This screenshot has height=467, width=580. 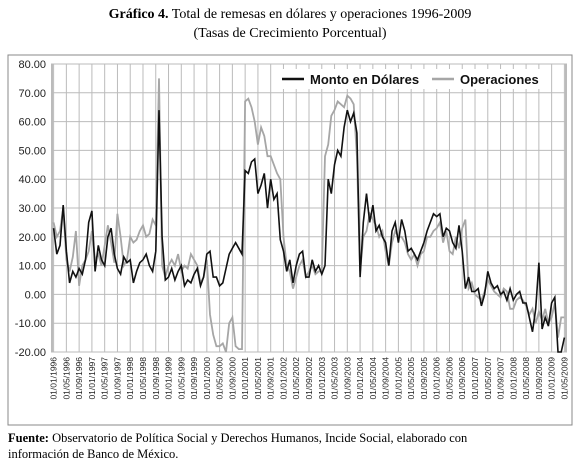 I want to click on x-tick-label: 01/05/2005, so click(x=411, y=378).